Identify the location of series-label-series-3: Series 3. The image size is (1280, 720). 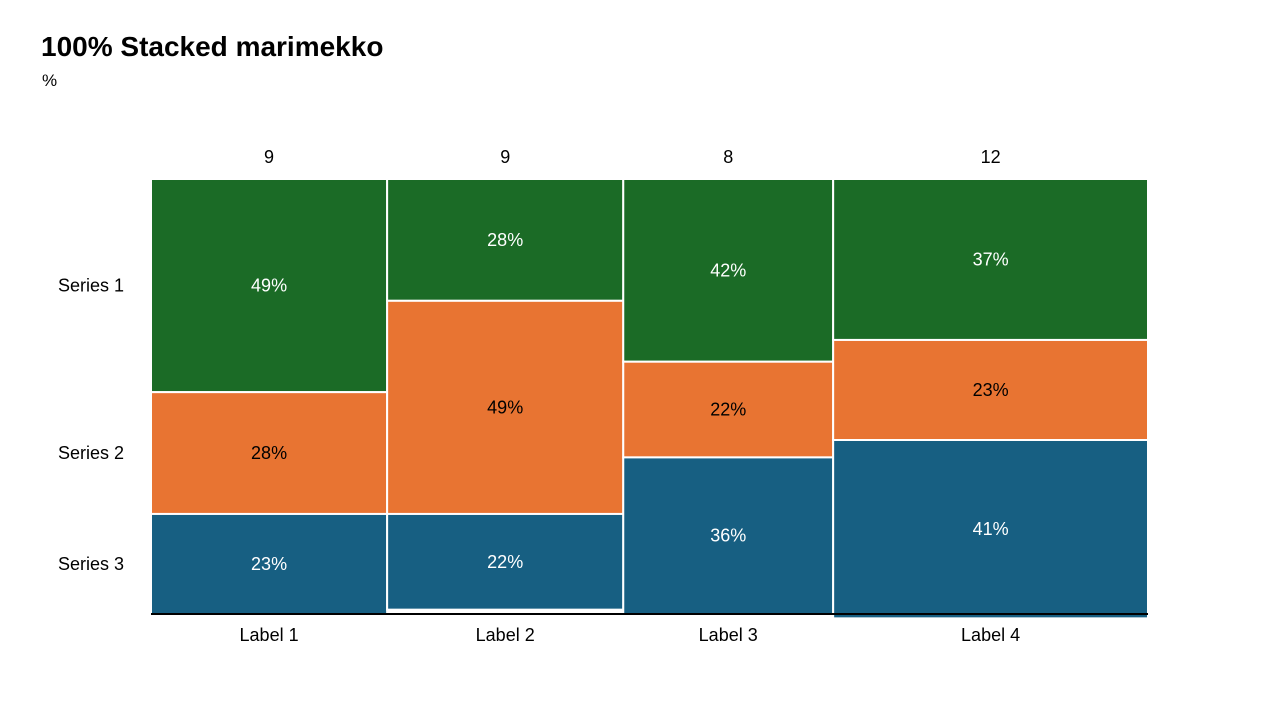
(91, 564).